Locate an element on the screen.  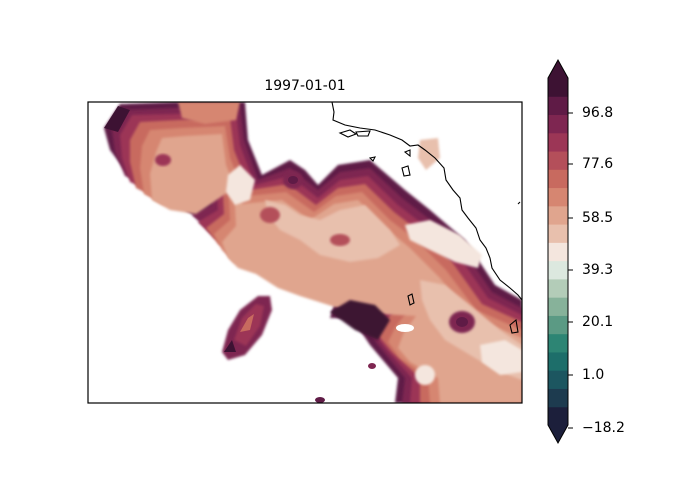
colorbar is located at coordinates (560, 251).